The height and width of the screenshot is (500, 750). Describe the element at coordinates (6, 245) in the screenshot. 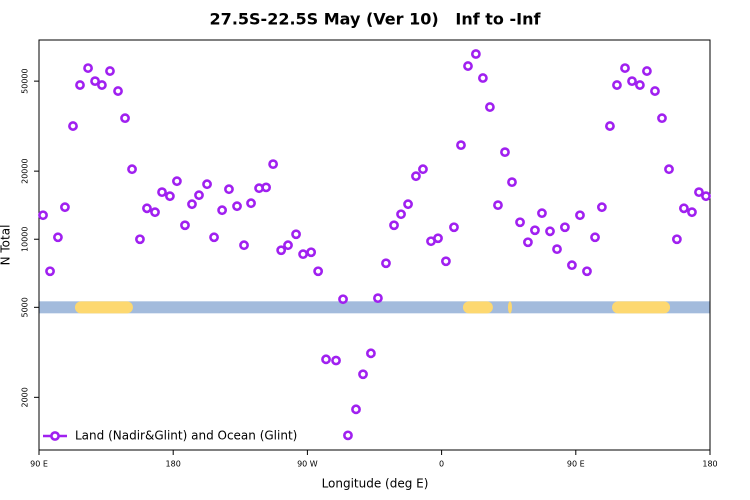

I see `y-axis-label: N Total` at that location.